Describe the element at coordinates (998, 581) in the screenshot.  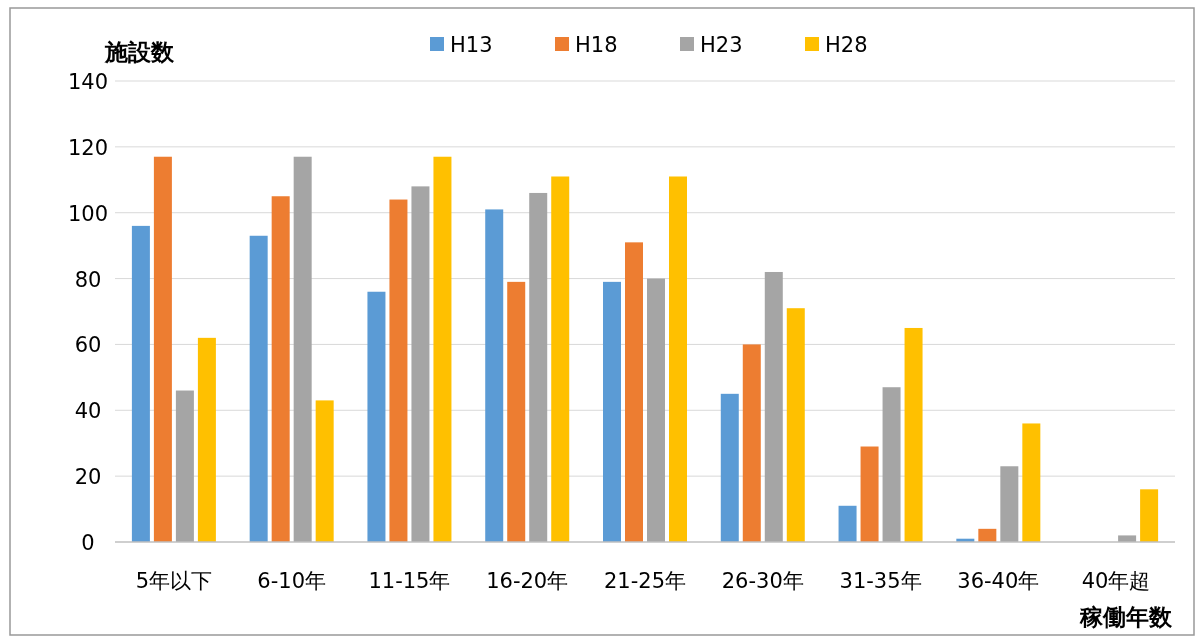
I see `x-tick-label: 36-40年` at that location.